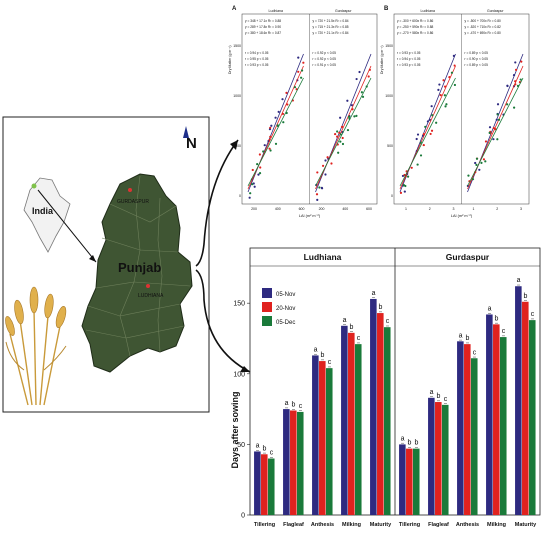 This screenshot has width=550, height=550. What do you see at coordinates (302, 209) in the screenshot?
I see `scatter-x-tick: 600` at bounding box center [302, 209].